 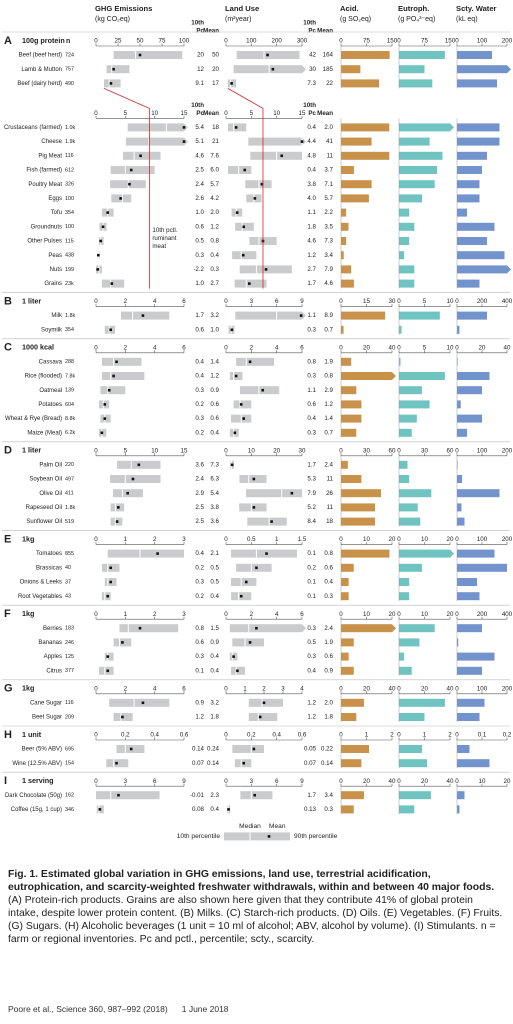 I want to click on column-unit: (kg CO₂eq), so click(x=112, y=19).